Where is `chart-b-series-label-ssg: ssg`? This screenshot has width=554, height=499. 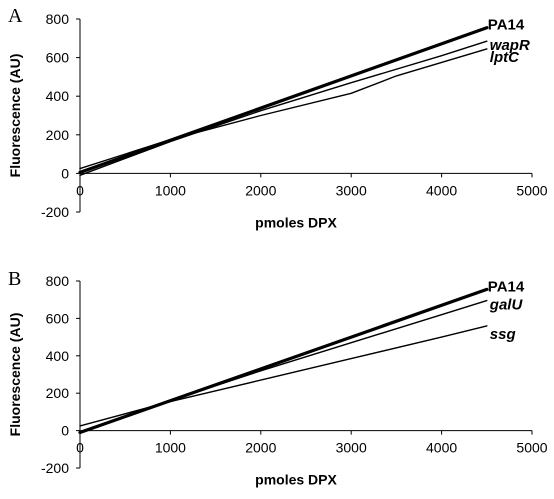
chart-b-series-label-ssg: ssg is located at coordinates (503, 334).